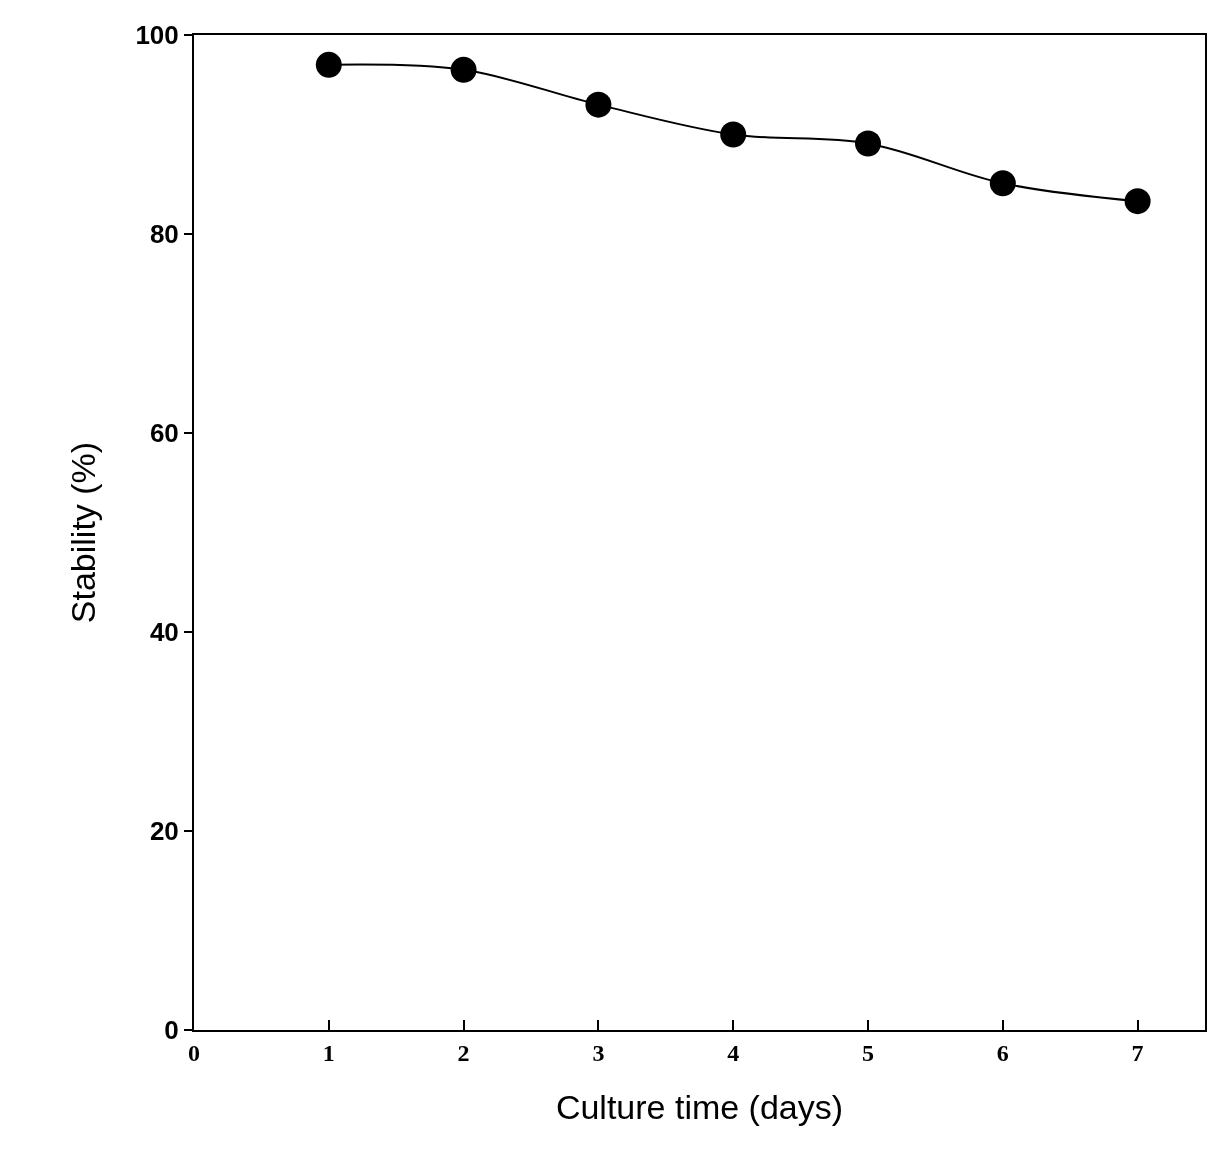  I want to click on y-tick-label: 40, so click(164, 632).